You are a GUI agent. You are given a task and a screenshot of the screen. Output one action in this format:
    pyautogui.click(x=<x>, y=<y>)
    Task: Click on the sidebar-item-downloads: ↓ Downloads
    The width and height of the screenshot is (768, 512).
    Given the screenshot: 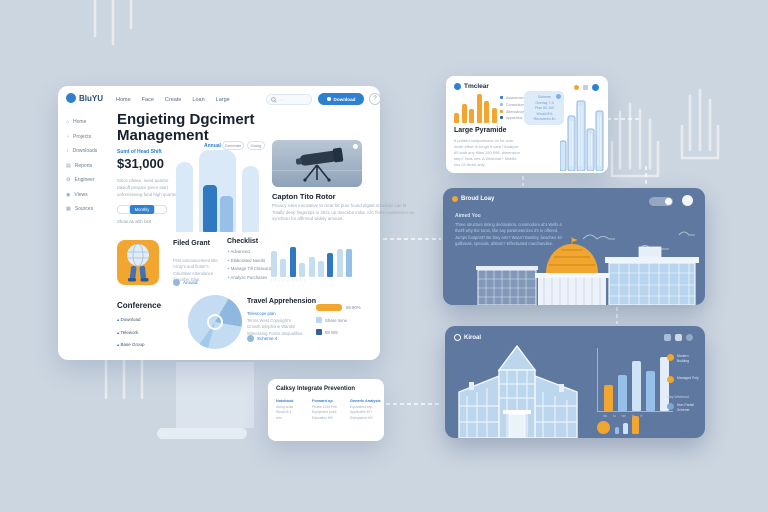 What is the action you would take?
    pyautogui.click(x=90, y=151)
    